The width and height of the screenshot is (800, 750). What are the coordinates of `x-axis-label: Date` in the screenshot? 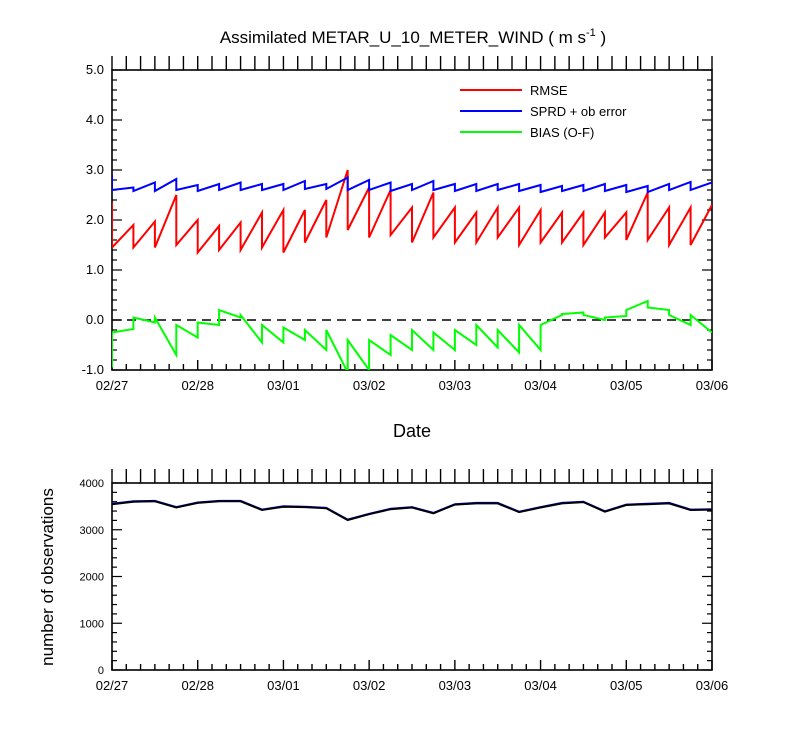 It's located at (412, 431).